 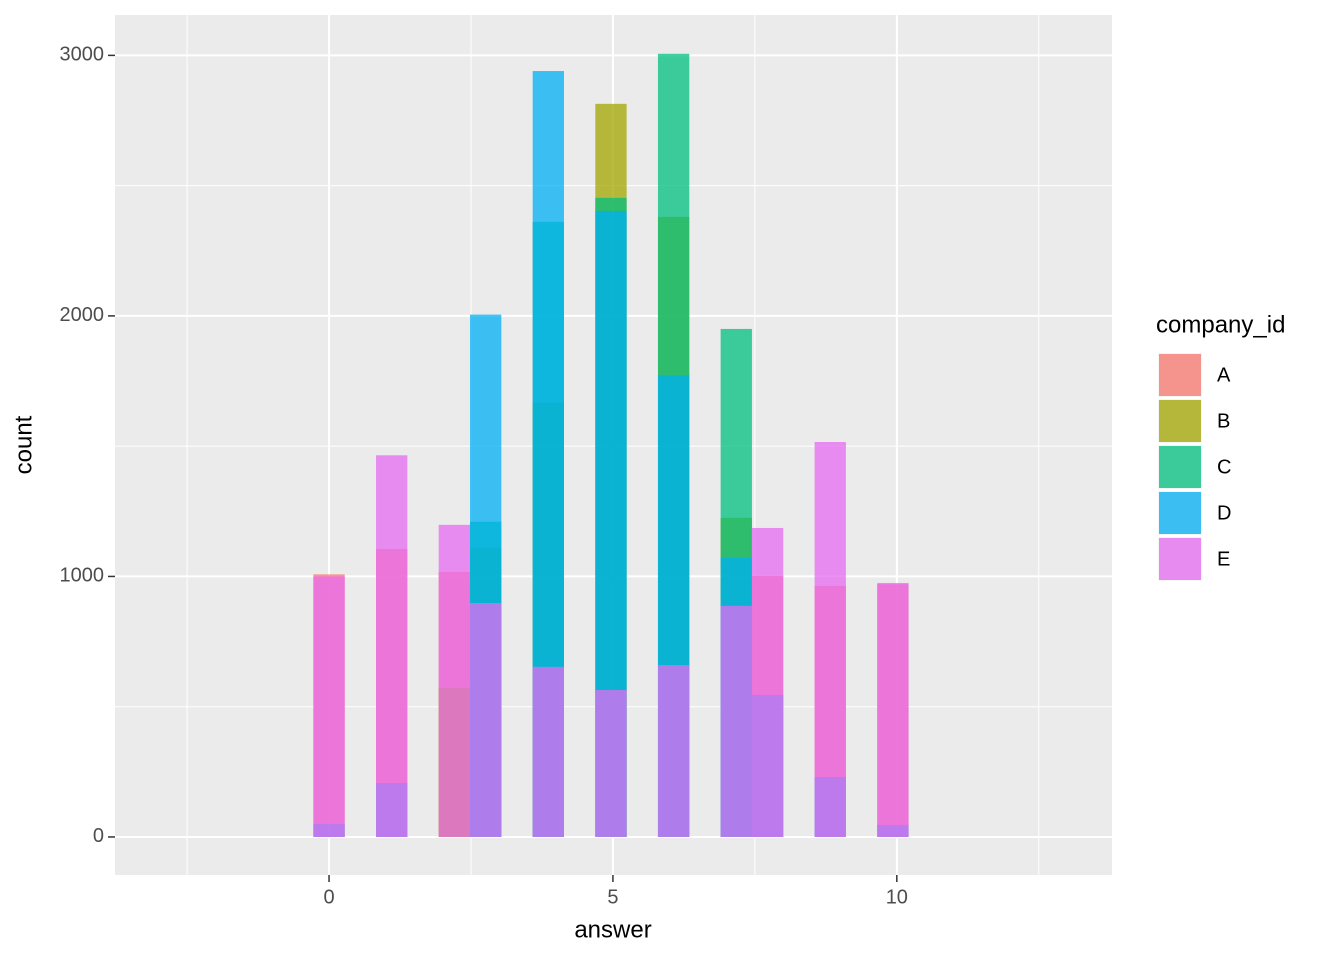 I want to click on y-tick-label: 2000, so click(x=82, y=315).